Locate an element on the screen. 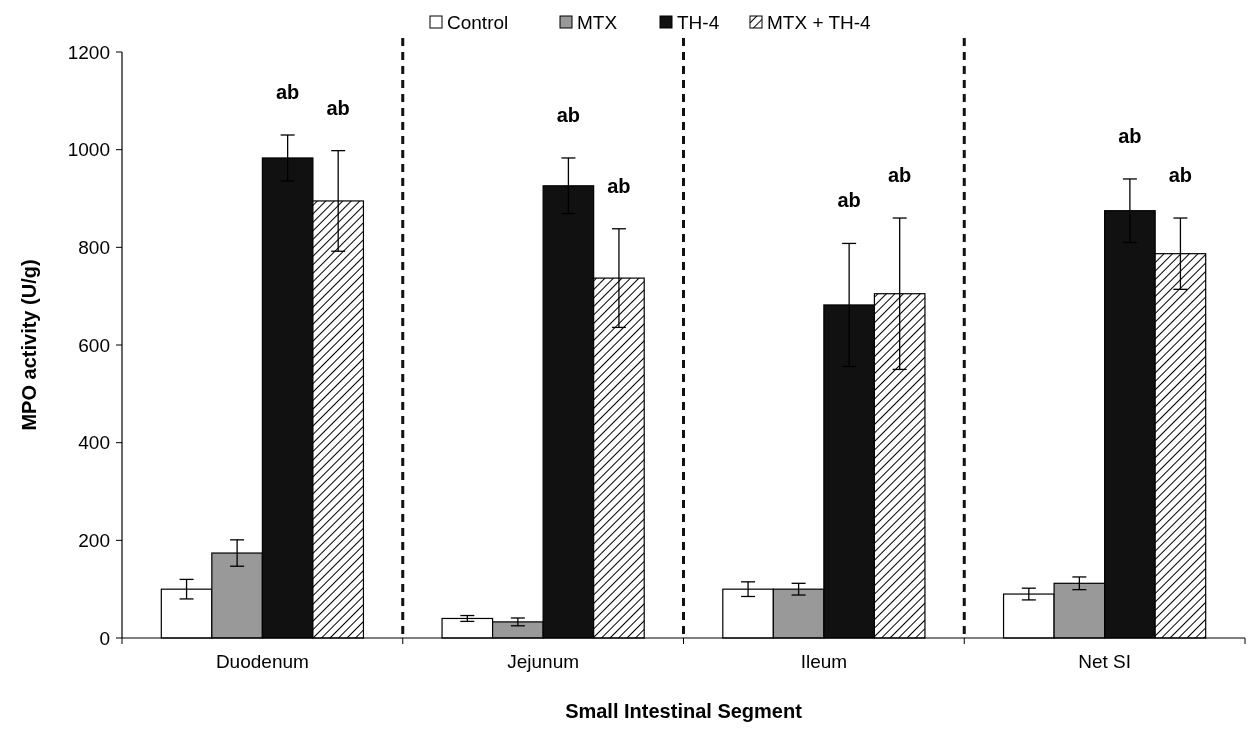  x-tick-label: Duodenum is located at coordinates (262, 661).